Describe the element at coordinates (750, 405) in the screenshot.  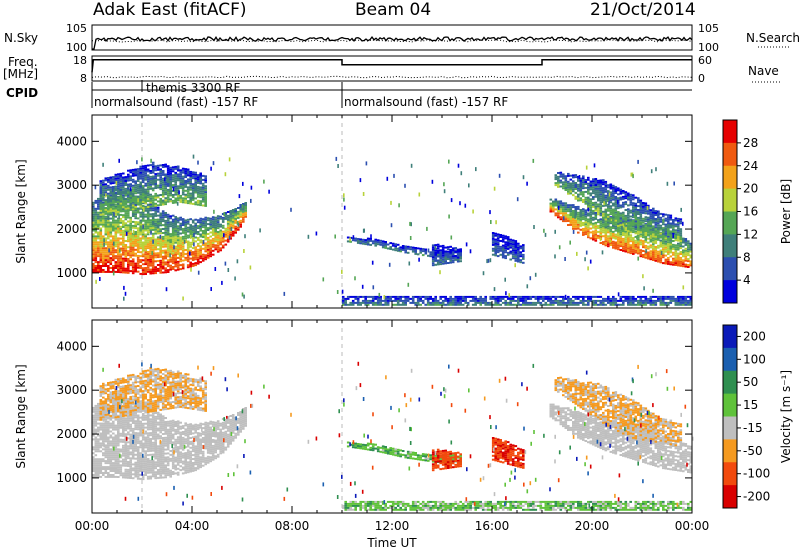
I see `velocity-colorbar-tick-label: 15` at that location.